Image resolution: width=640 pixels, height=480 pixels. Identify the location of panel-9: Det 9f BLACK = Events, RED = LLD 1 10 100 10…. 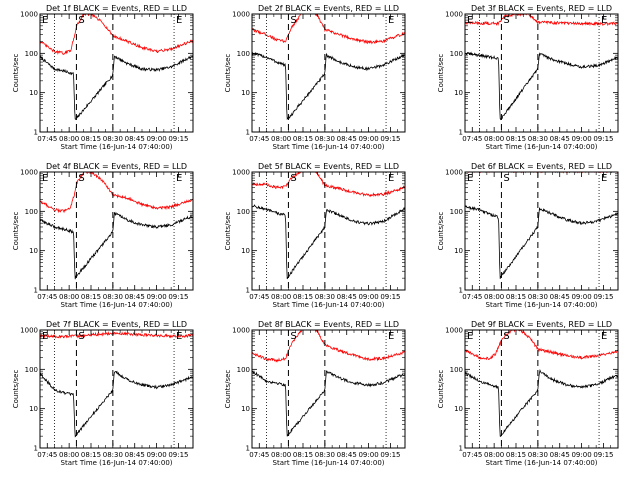
(528, 393).